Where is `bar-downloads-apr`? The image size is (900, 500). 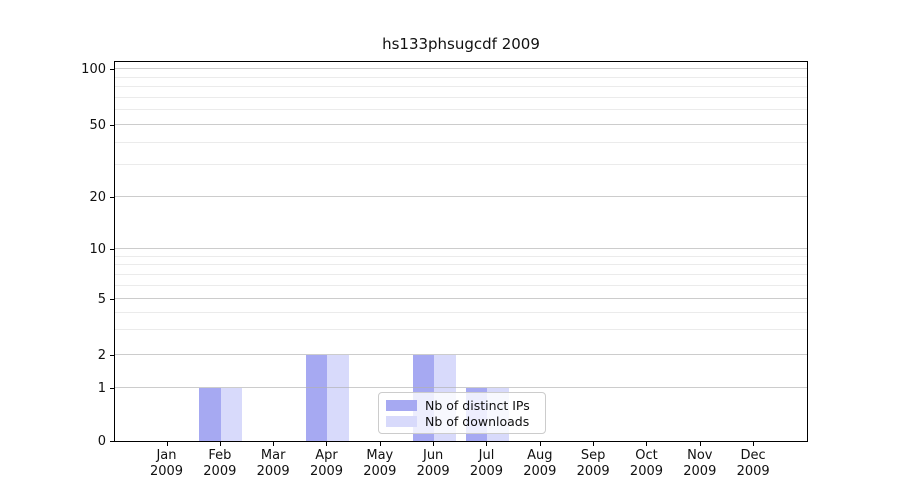
bar-downloads-apr is located at coordinates (338, 398).